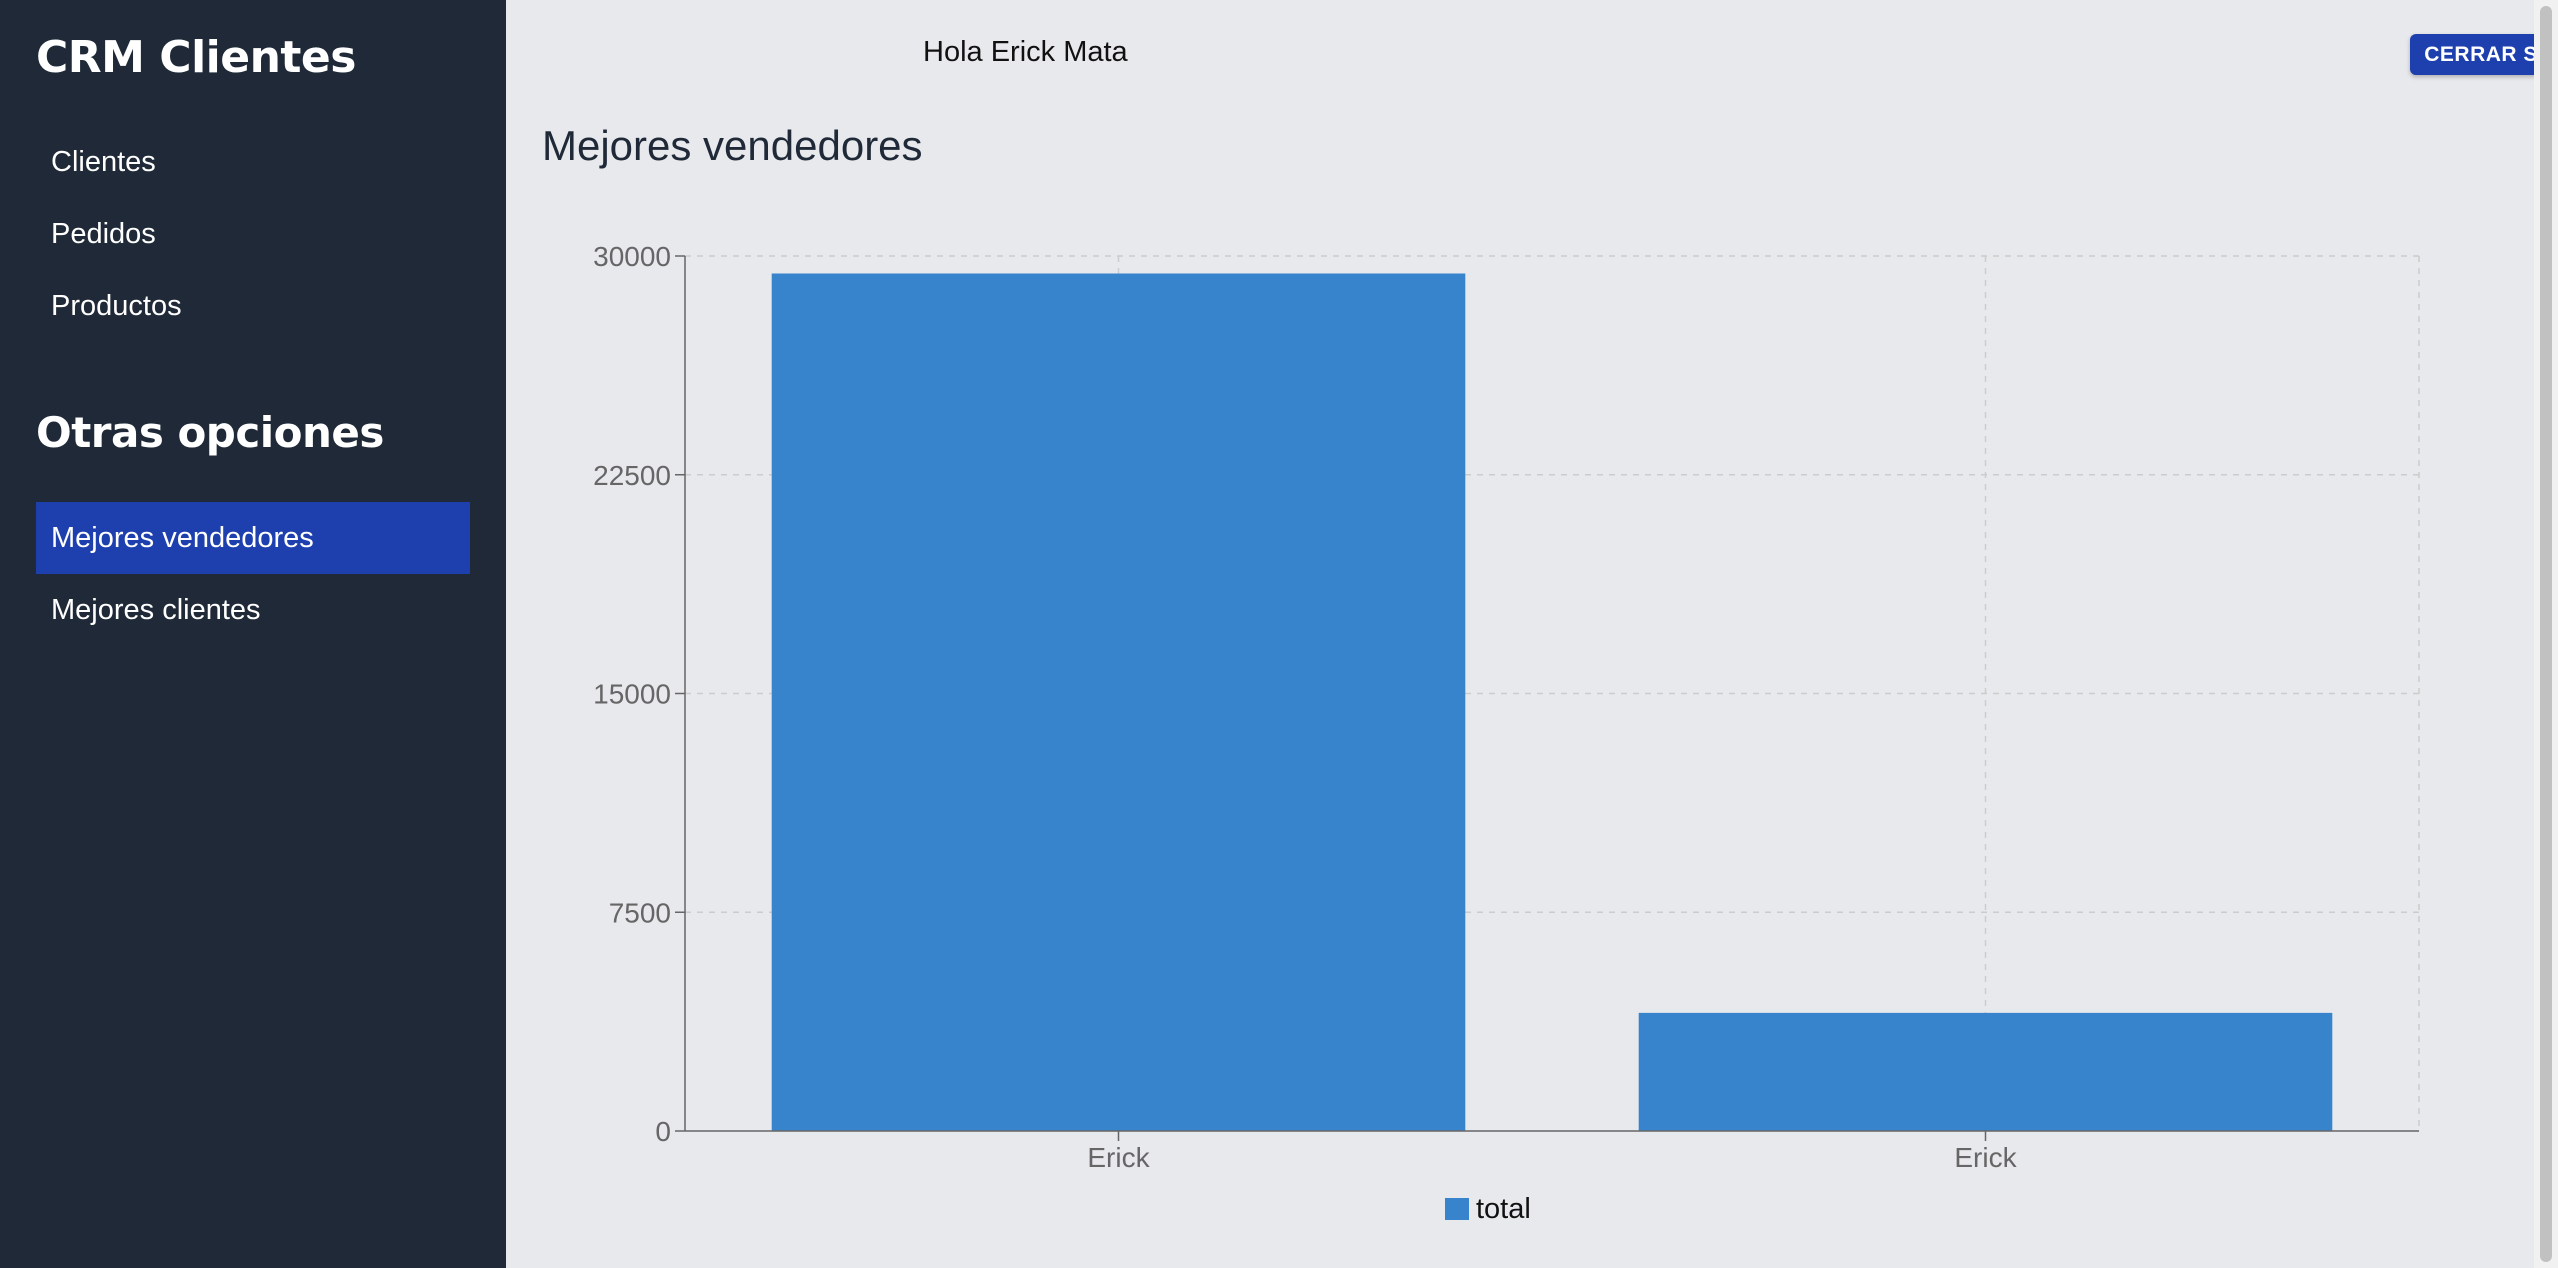  Describe the element at coordinates (1985, 1157) in the screenshot. I see `x-tick-label-1: Erick` at that location.